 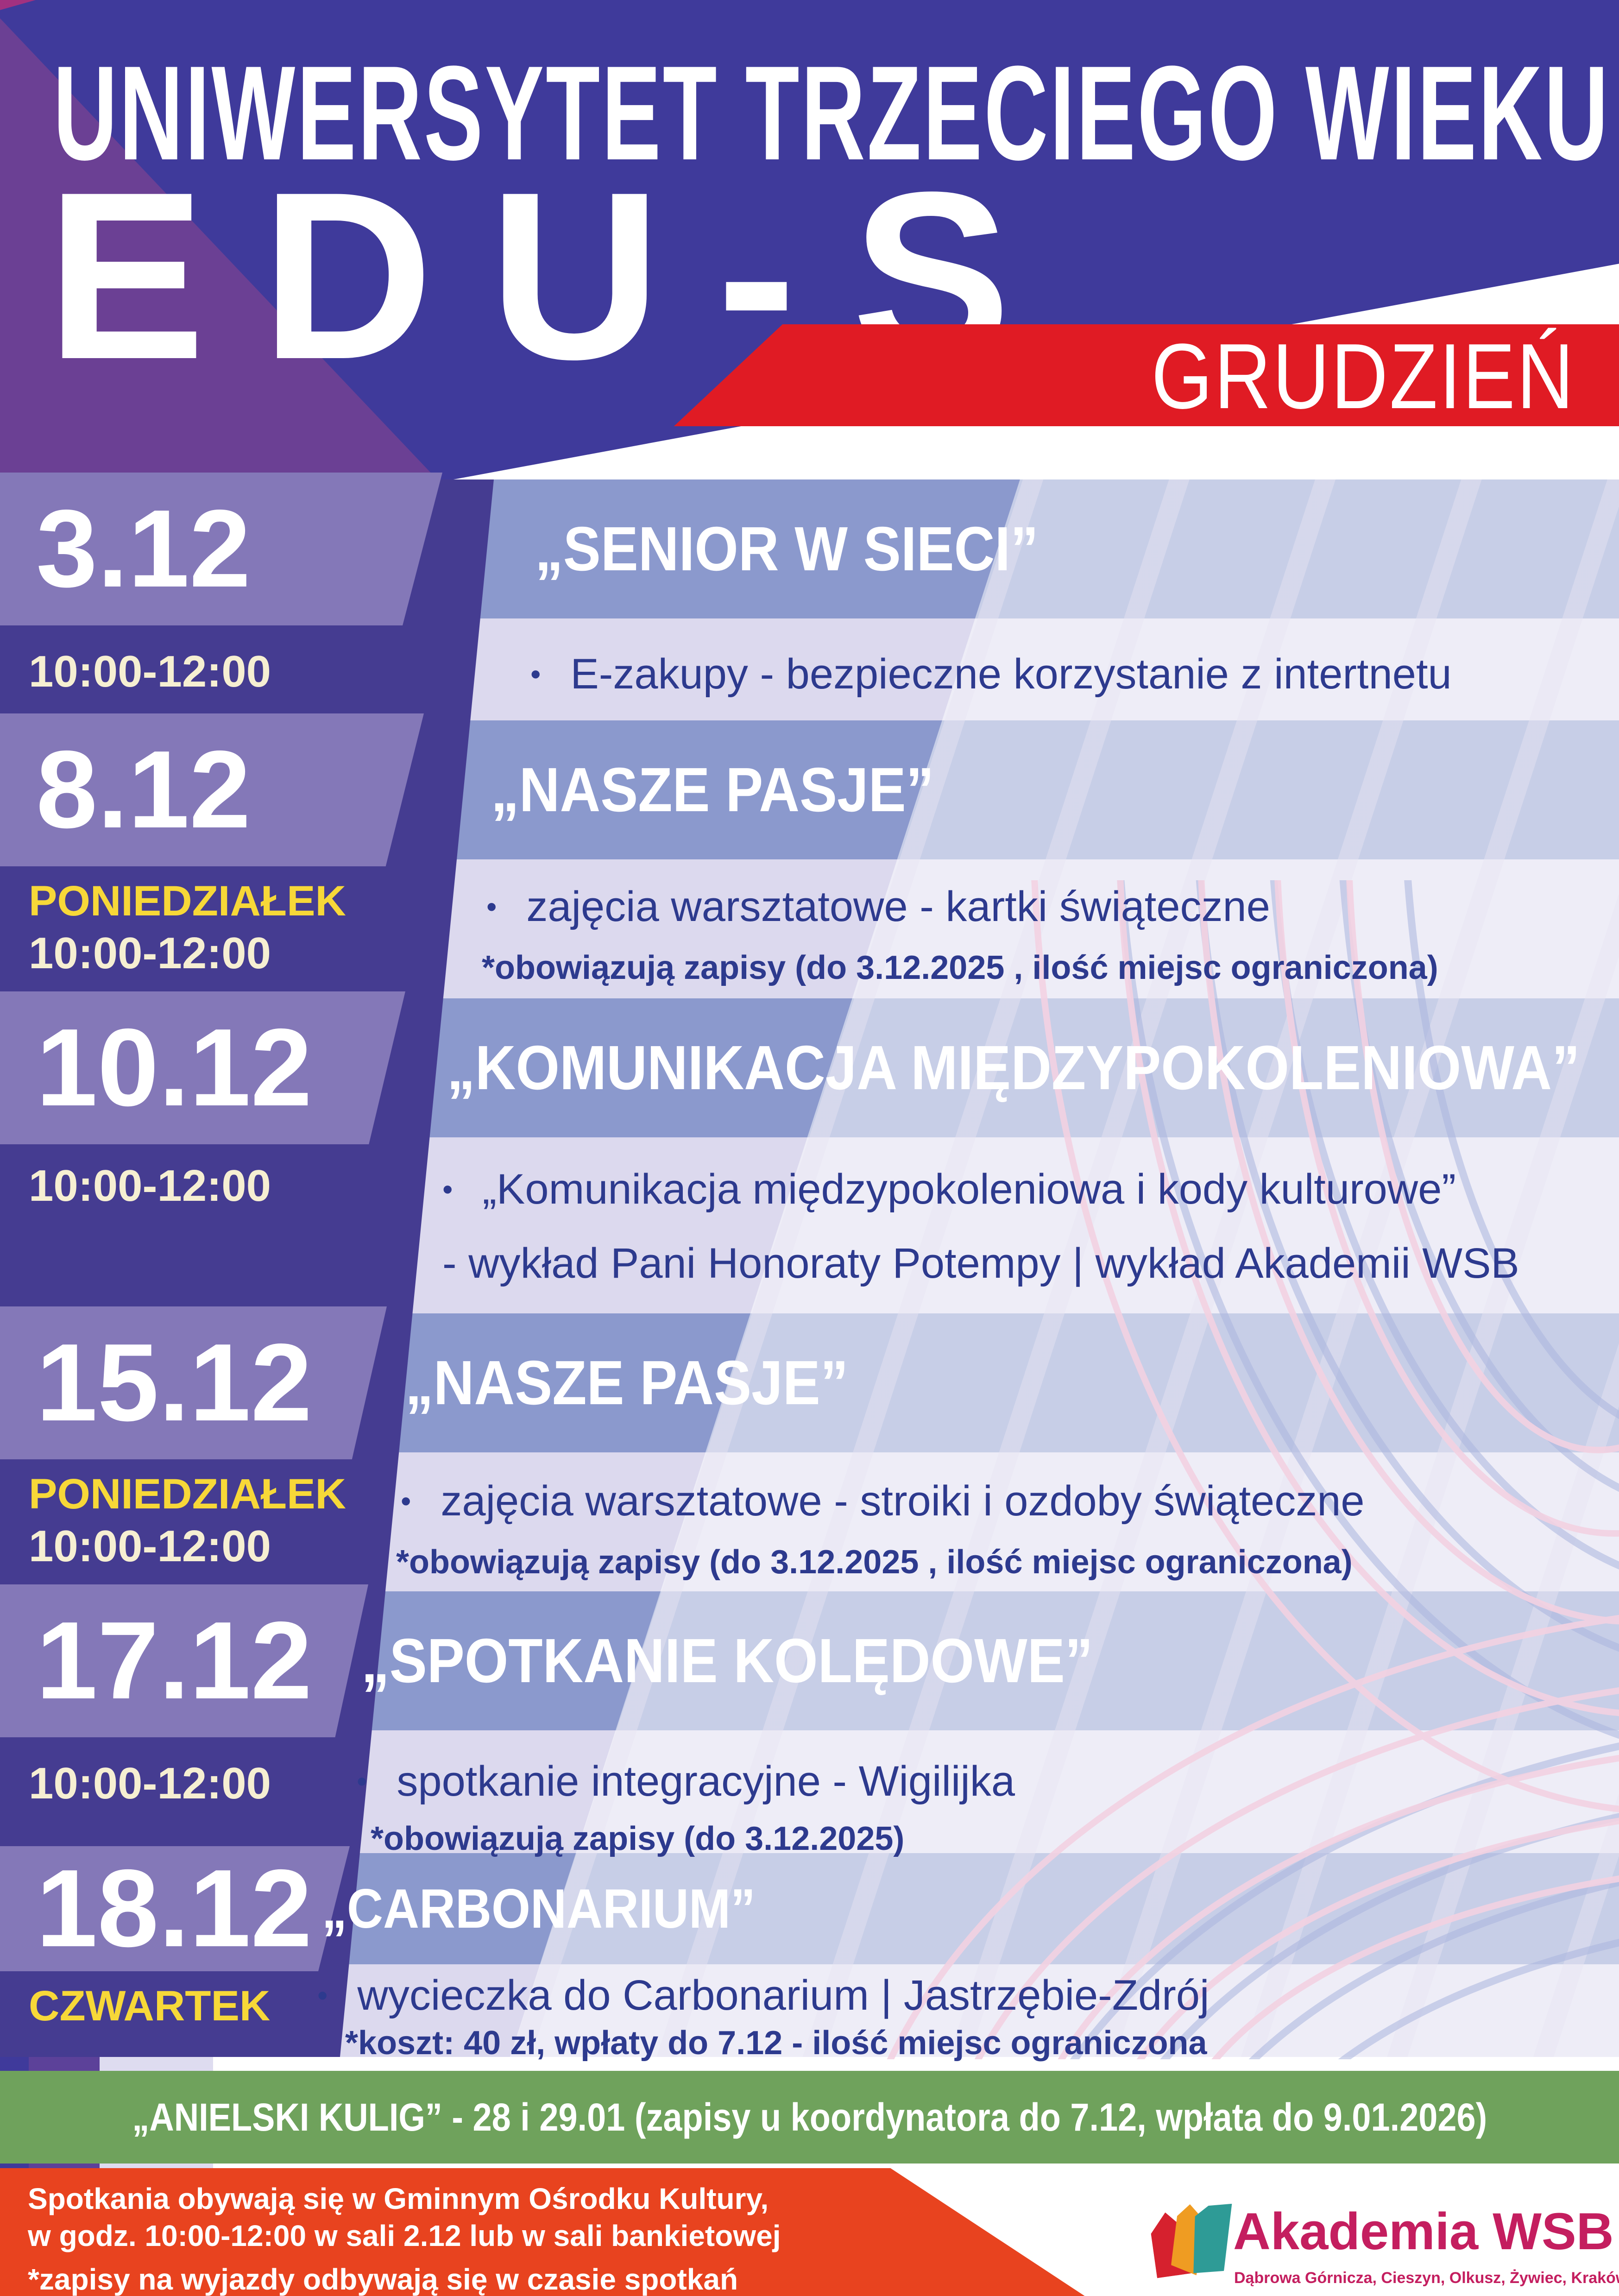 What do you see at coordinates (787, 549) in the screenshot?
I see `event-title: „SENIOR W SIECI”` at bounding box center [787, 549].